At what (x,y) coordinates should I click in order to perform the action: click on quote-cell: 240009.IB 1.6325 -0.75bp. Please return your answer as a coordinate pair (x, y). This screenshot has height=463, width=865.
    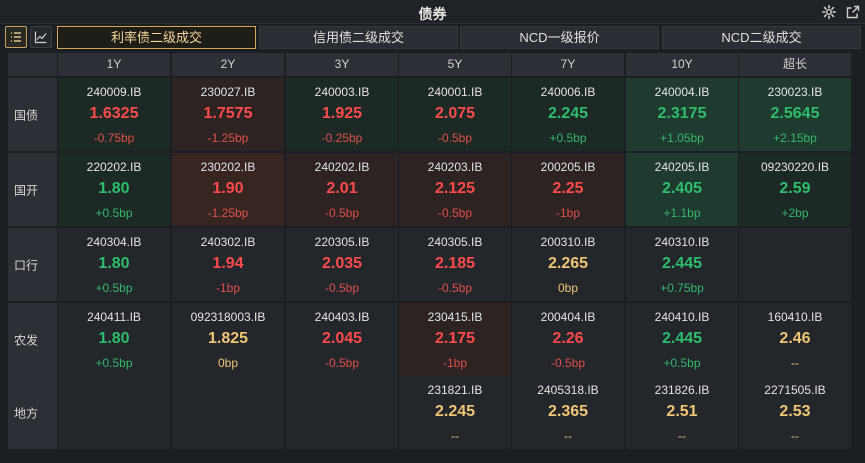
    Looking at the image, I should click on (114, 114).